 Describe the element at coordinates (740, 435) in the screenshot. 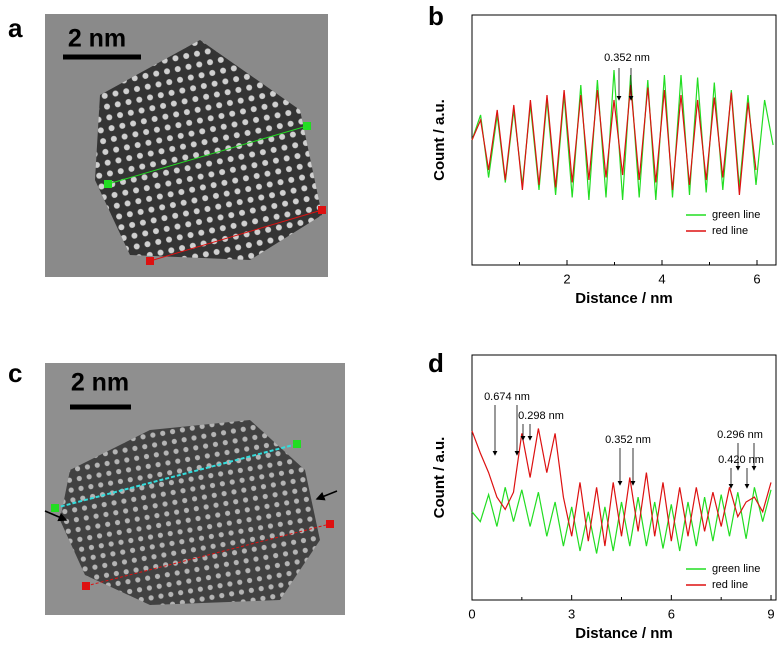

I see `annotation: 0.296 nm` at that location.